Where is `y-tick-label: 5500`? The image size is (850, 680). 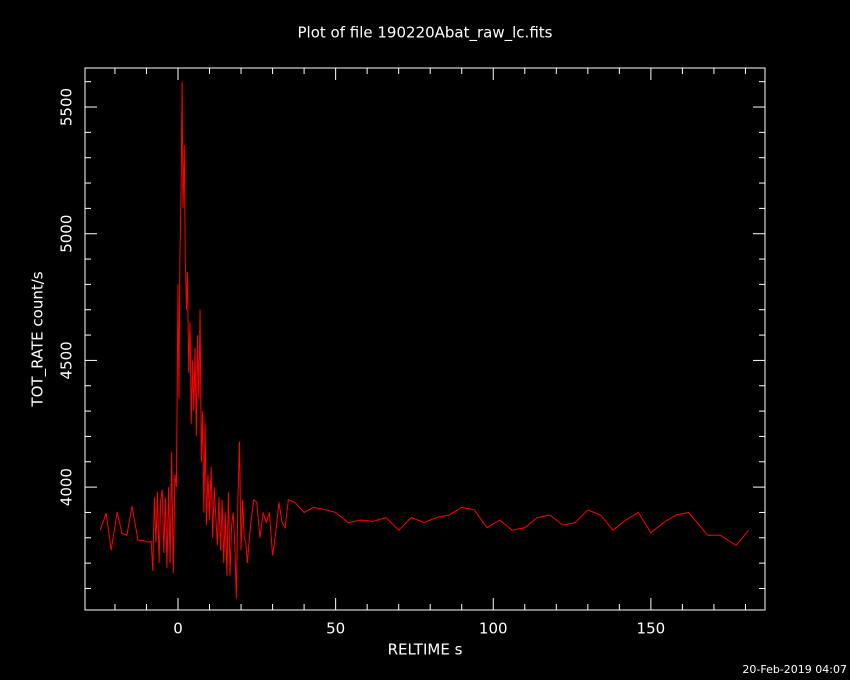
y-tick-label: 5500 is located at coordinates (67, 107).